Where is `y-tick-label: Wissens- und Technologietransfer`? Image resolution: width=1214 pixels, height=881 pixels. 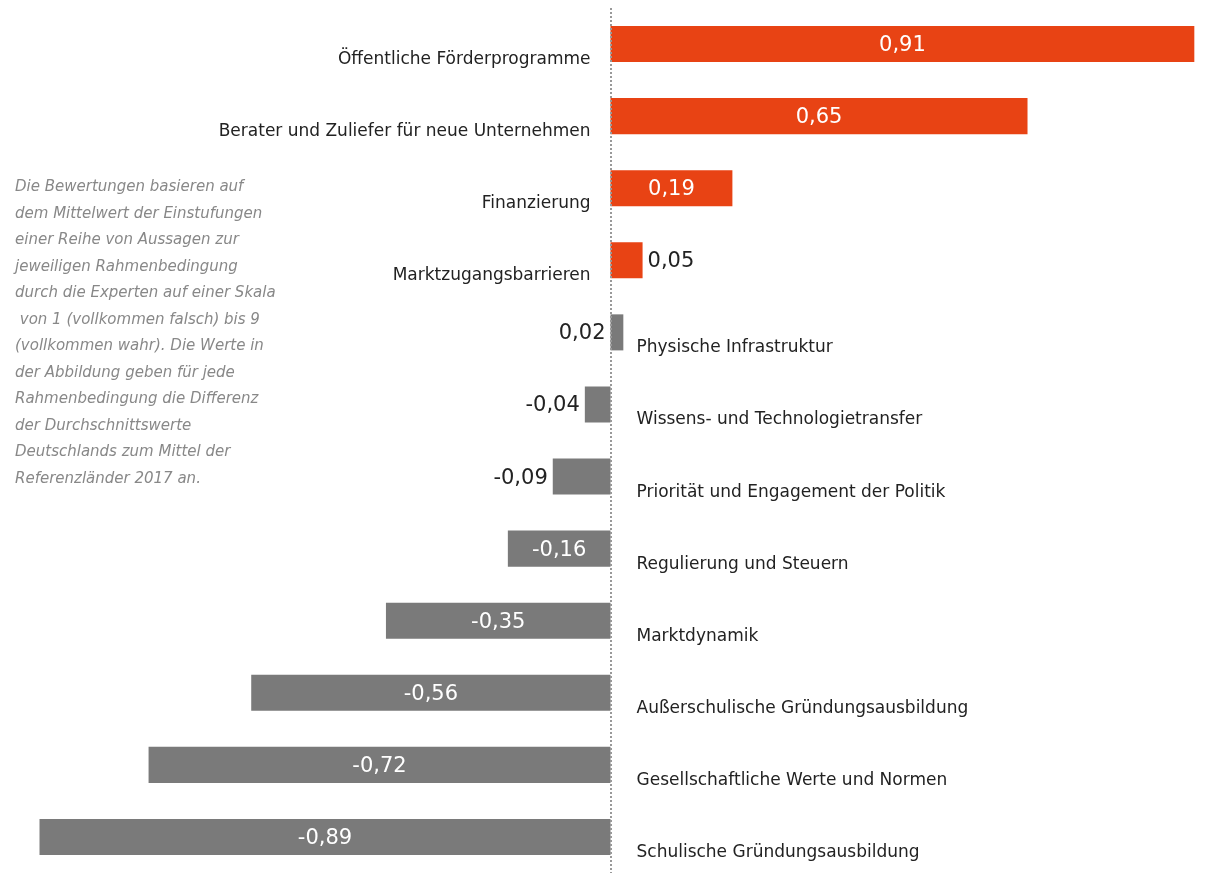 y-tick-label: Wissens- und Technologietransfer is located at coordinates (779, 418).